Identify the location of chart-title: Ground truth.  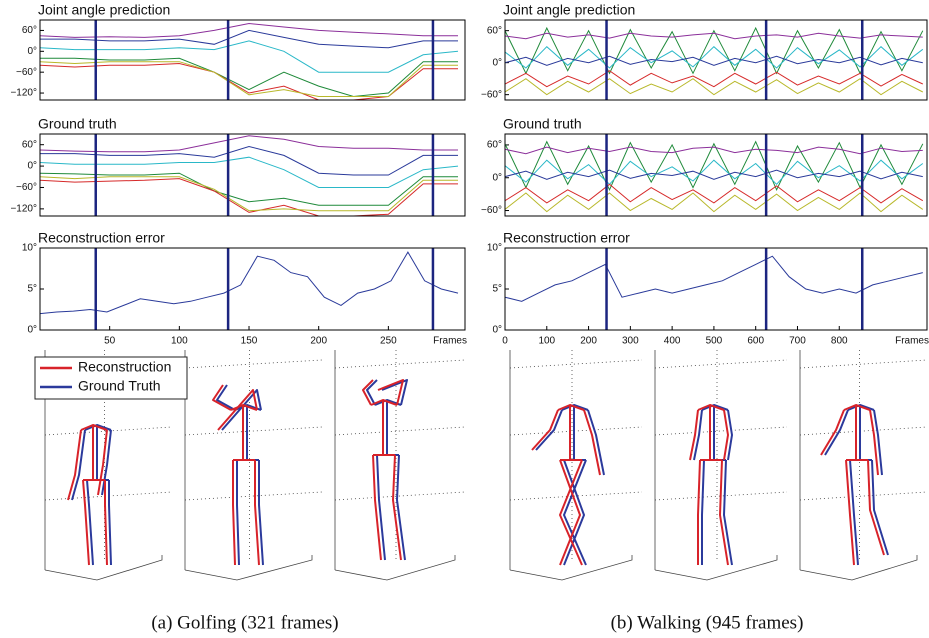
(77, 124).